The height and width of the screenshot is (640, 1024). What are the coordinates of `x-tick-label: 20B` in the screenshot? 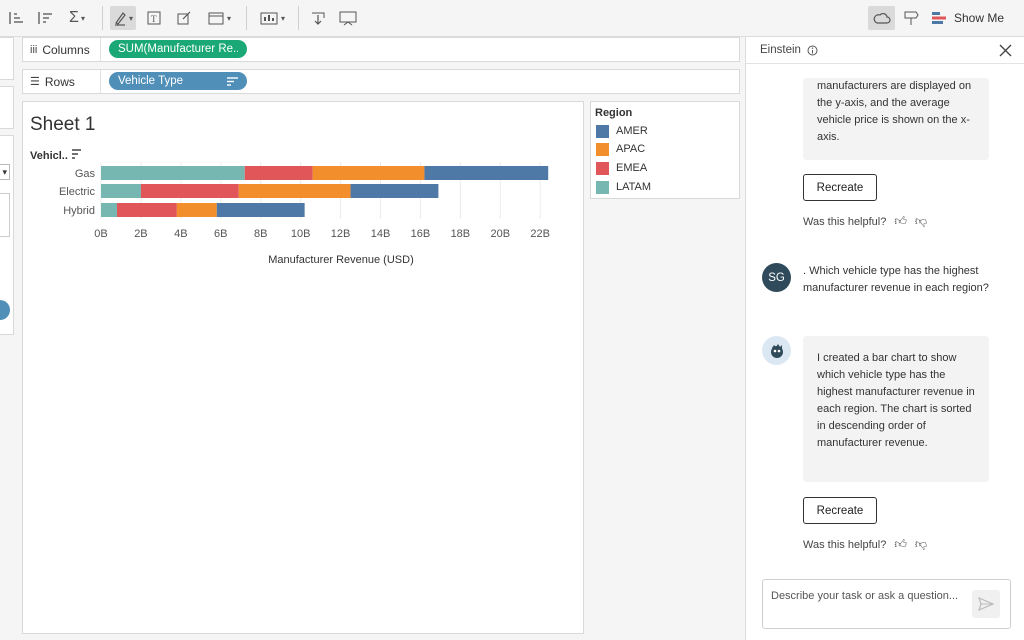 It's located at (501, 234).